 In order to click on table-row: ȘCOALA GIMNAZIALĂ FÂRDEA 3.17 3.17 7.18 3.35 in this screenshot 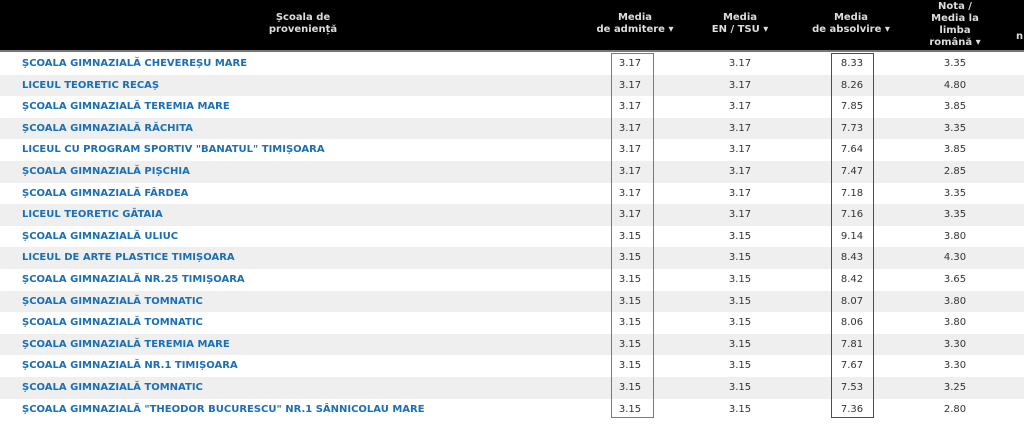, I will do `click(512, 194)`.